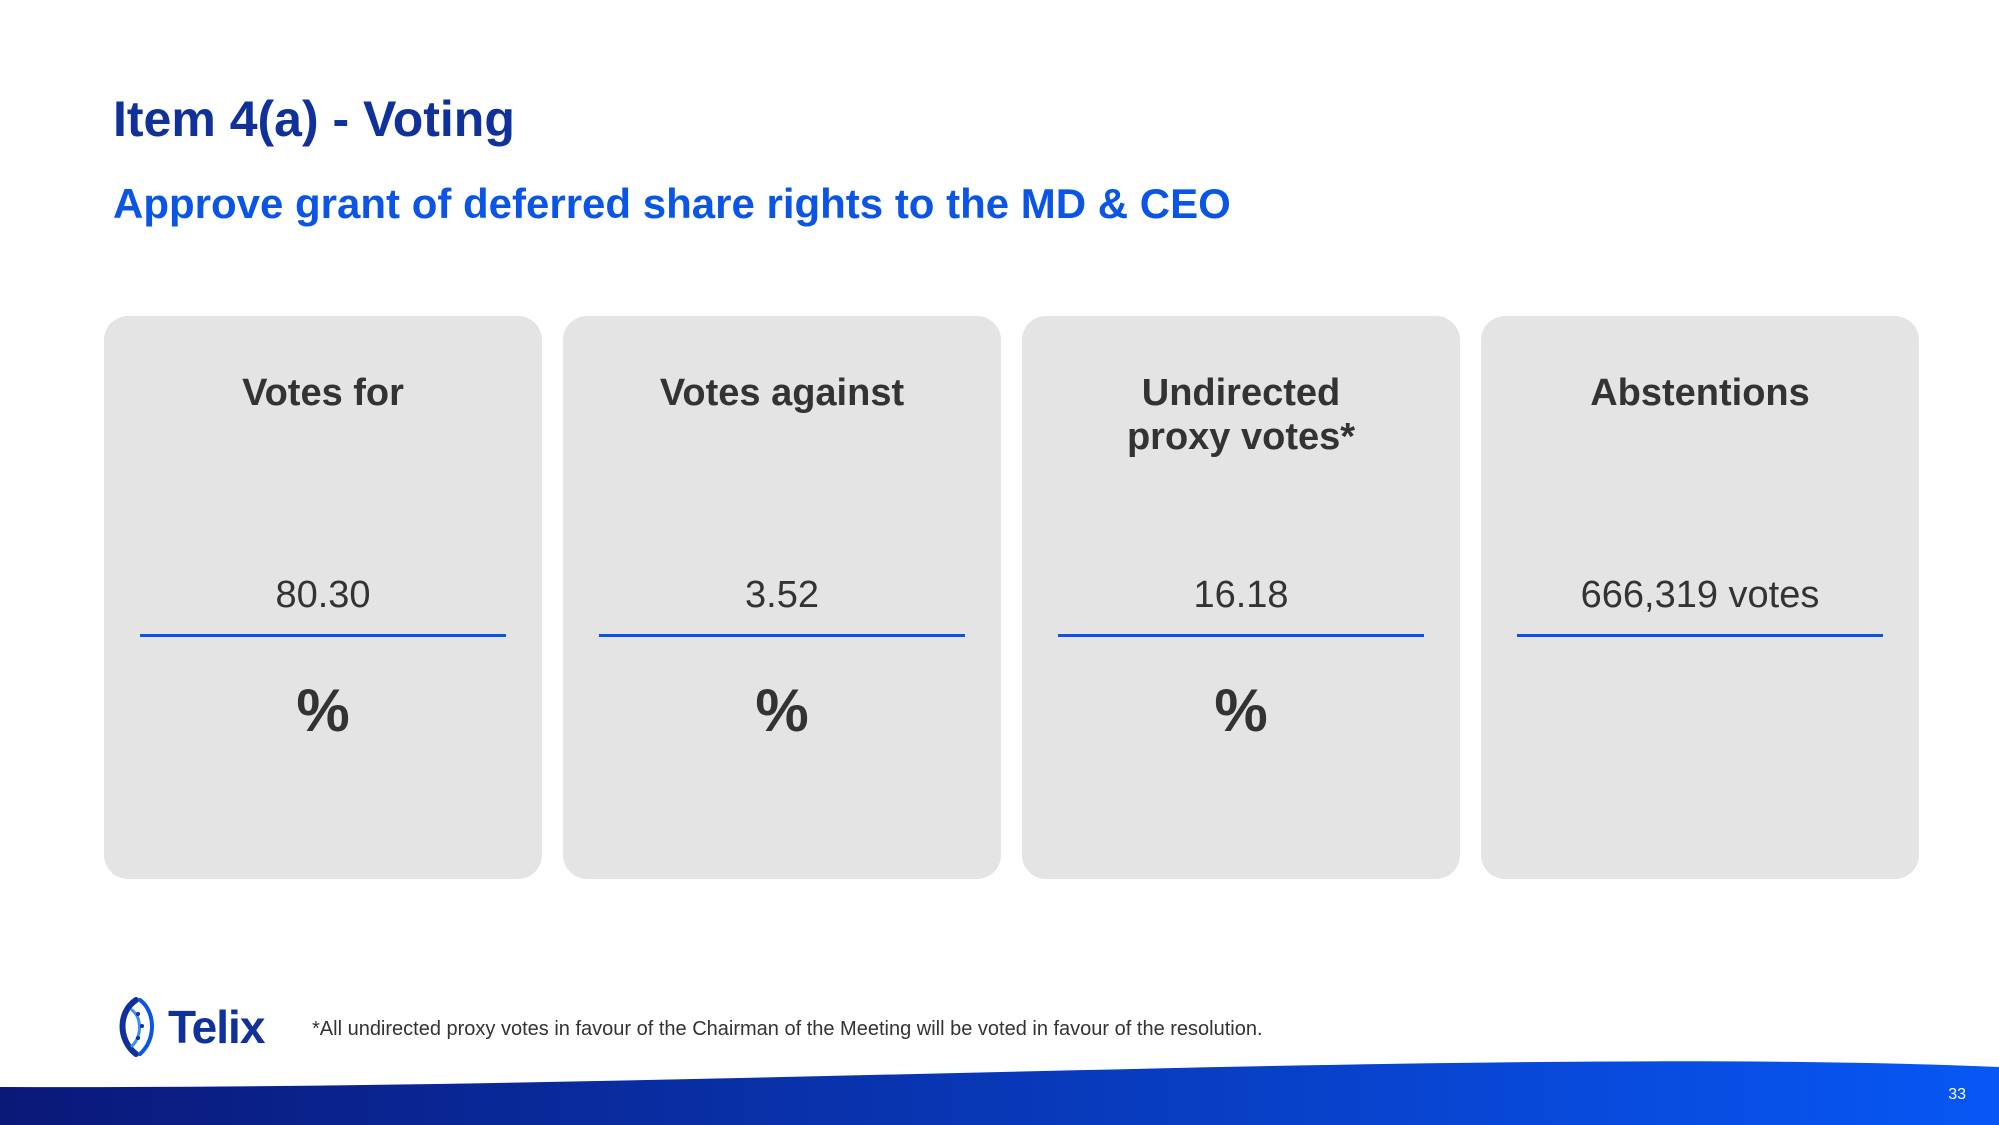 The width and height of the screenshot is (1999, 1125). I want to click on telix-logo: Telix, so click(188, 1027).